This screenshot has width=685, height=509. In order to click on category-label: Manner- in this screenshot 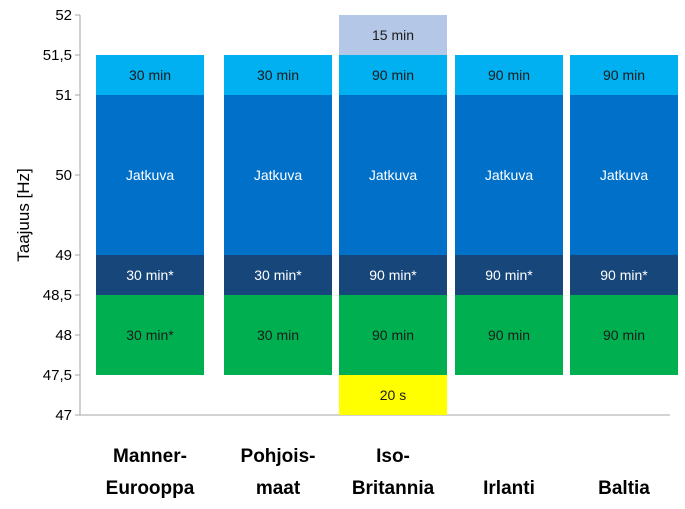, I will do `click(150, 456)`.